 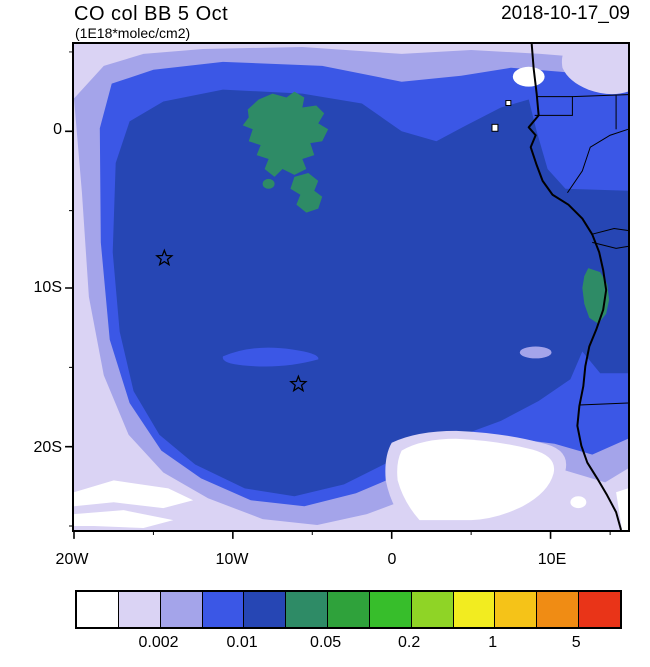 What do you see at coordinates (581, 250) in the screenshot?
I see `country-borders` at bounding box center [581, 250].